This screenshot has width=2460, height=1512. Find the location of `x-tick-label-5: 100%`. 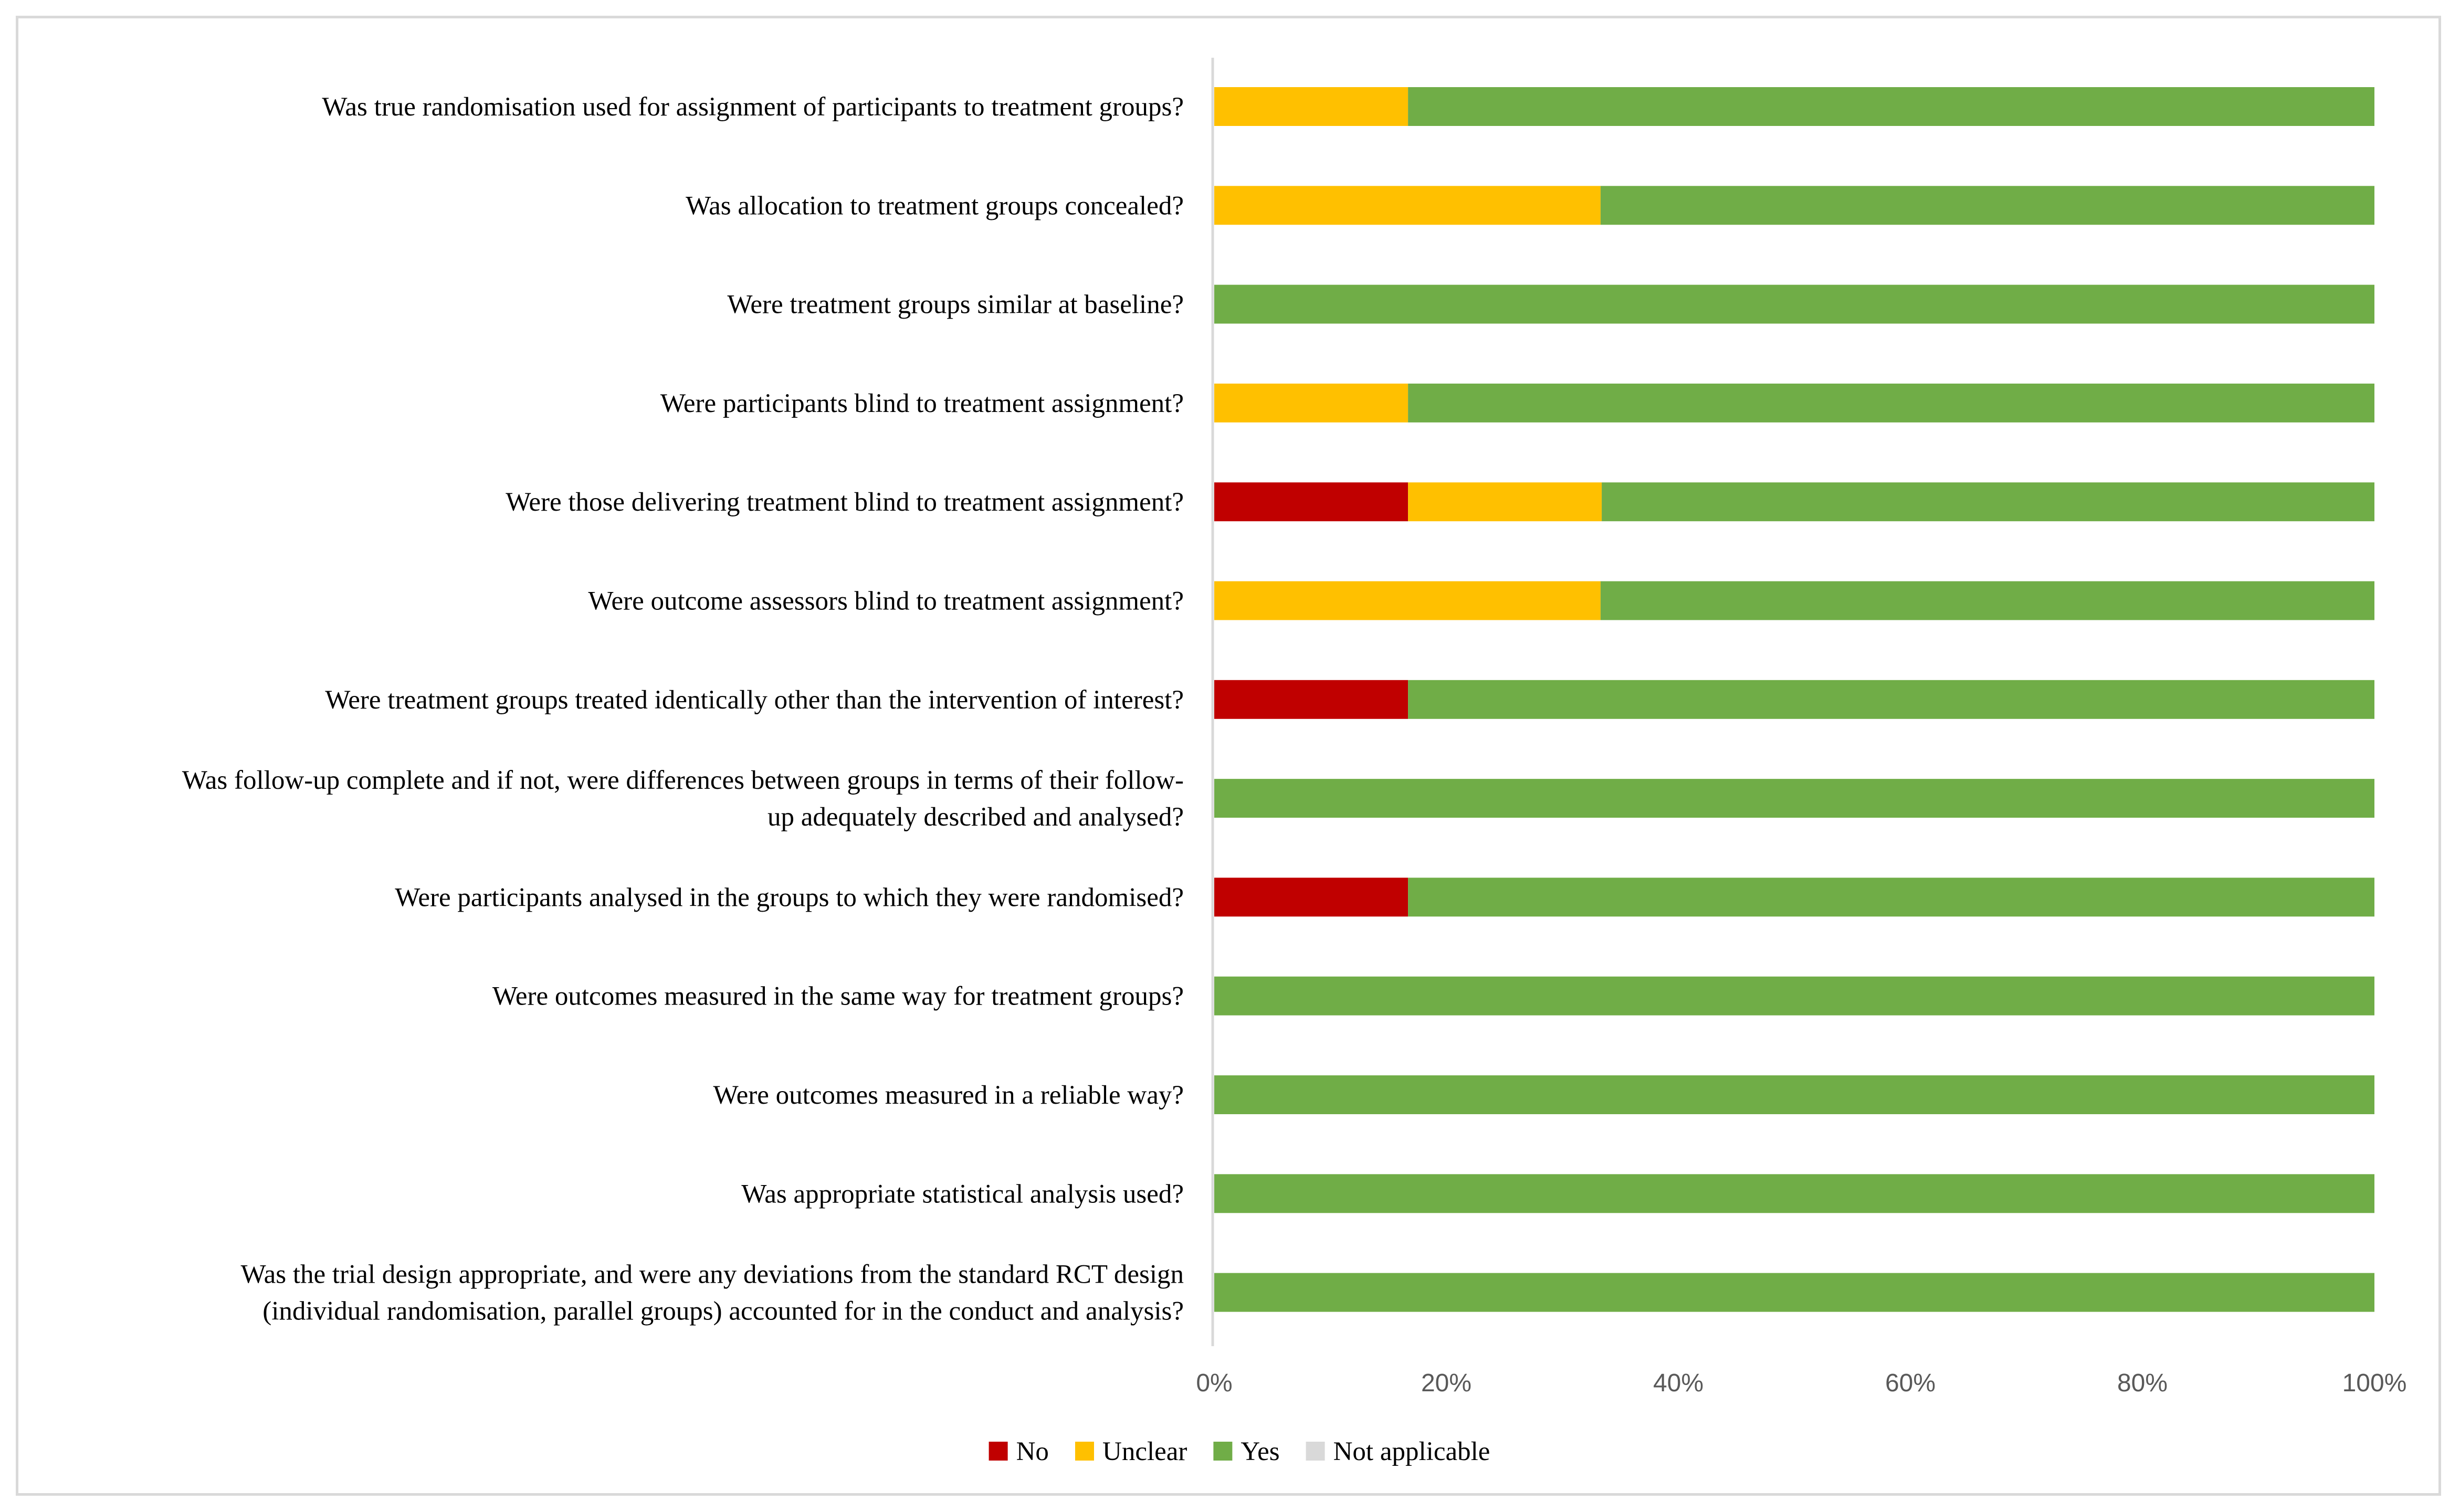

x-tick-label-5: 100% is located at coordinates (2374, 1383).